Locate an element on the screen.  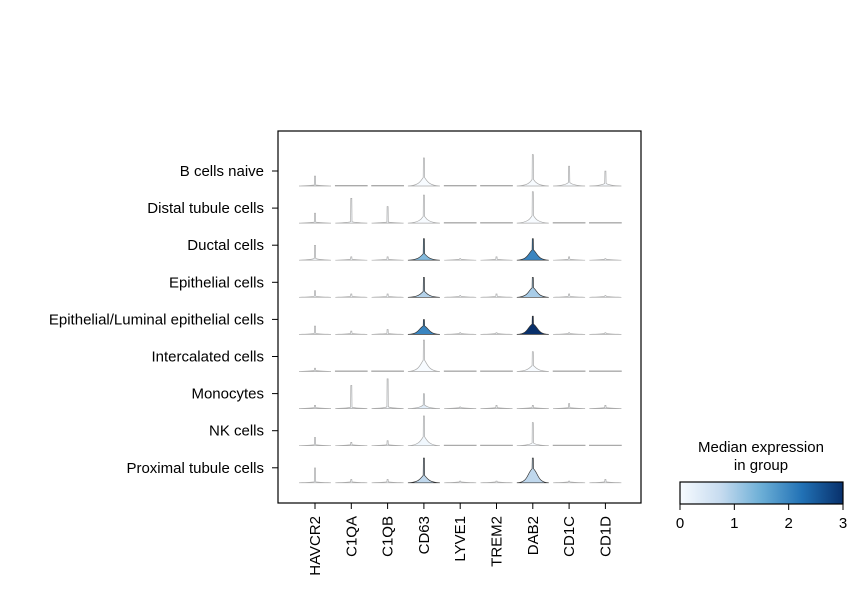
violin-trem2-row8 is located at coordinates (496, 482).